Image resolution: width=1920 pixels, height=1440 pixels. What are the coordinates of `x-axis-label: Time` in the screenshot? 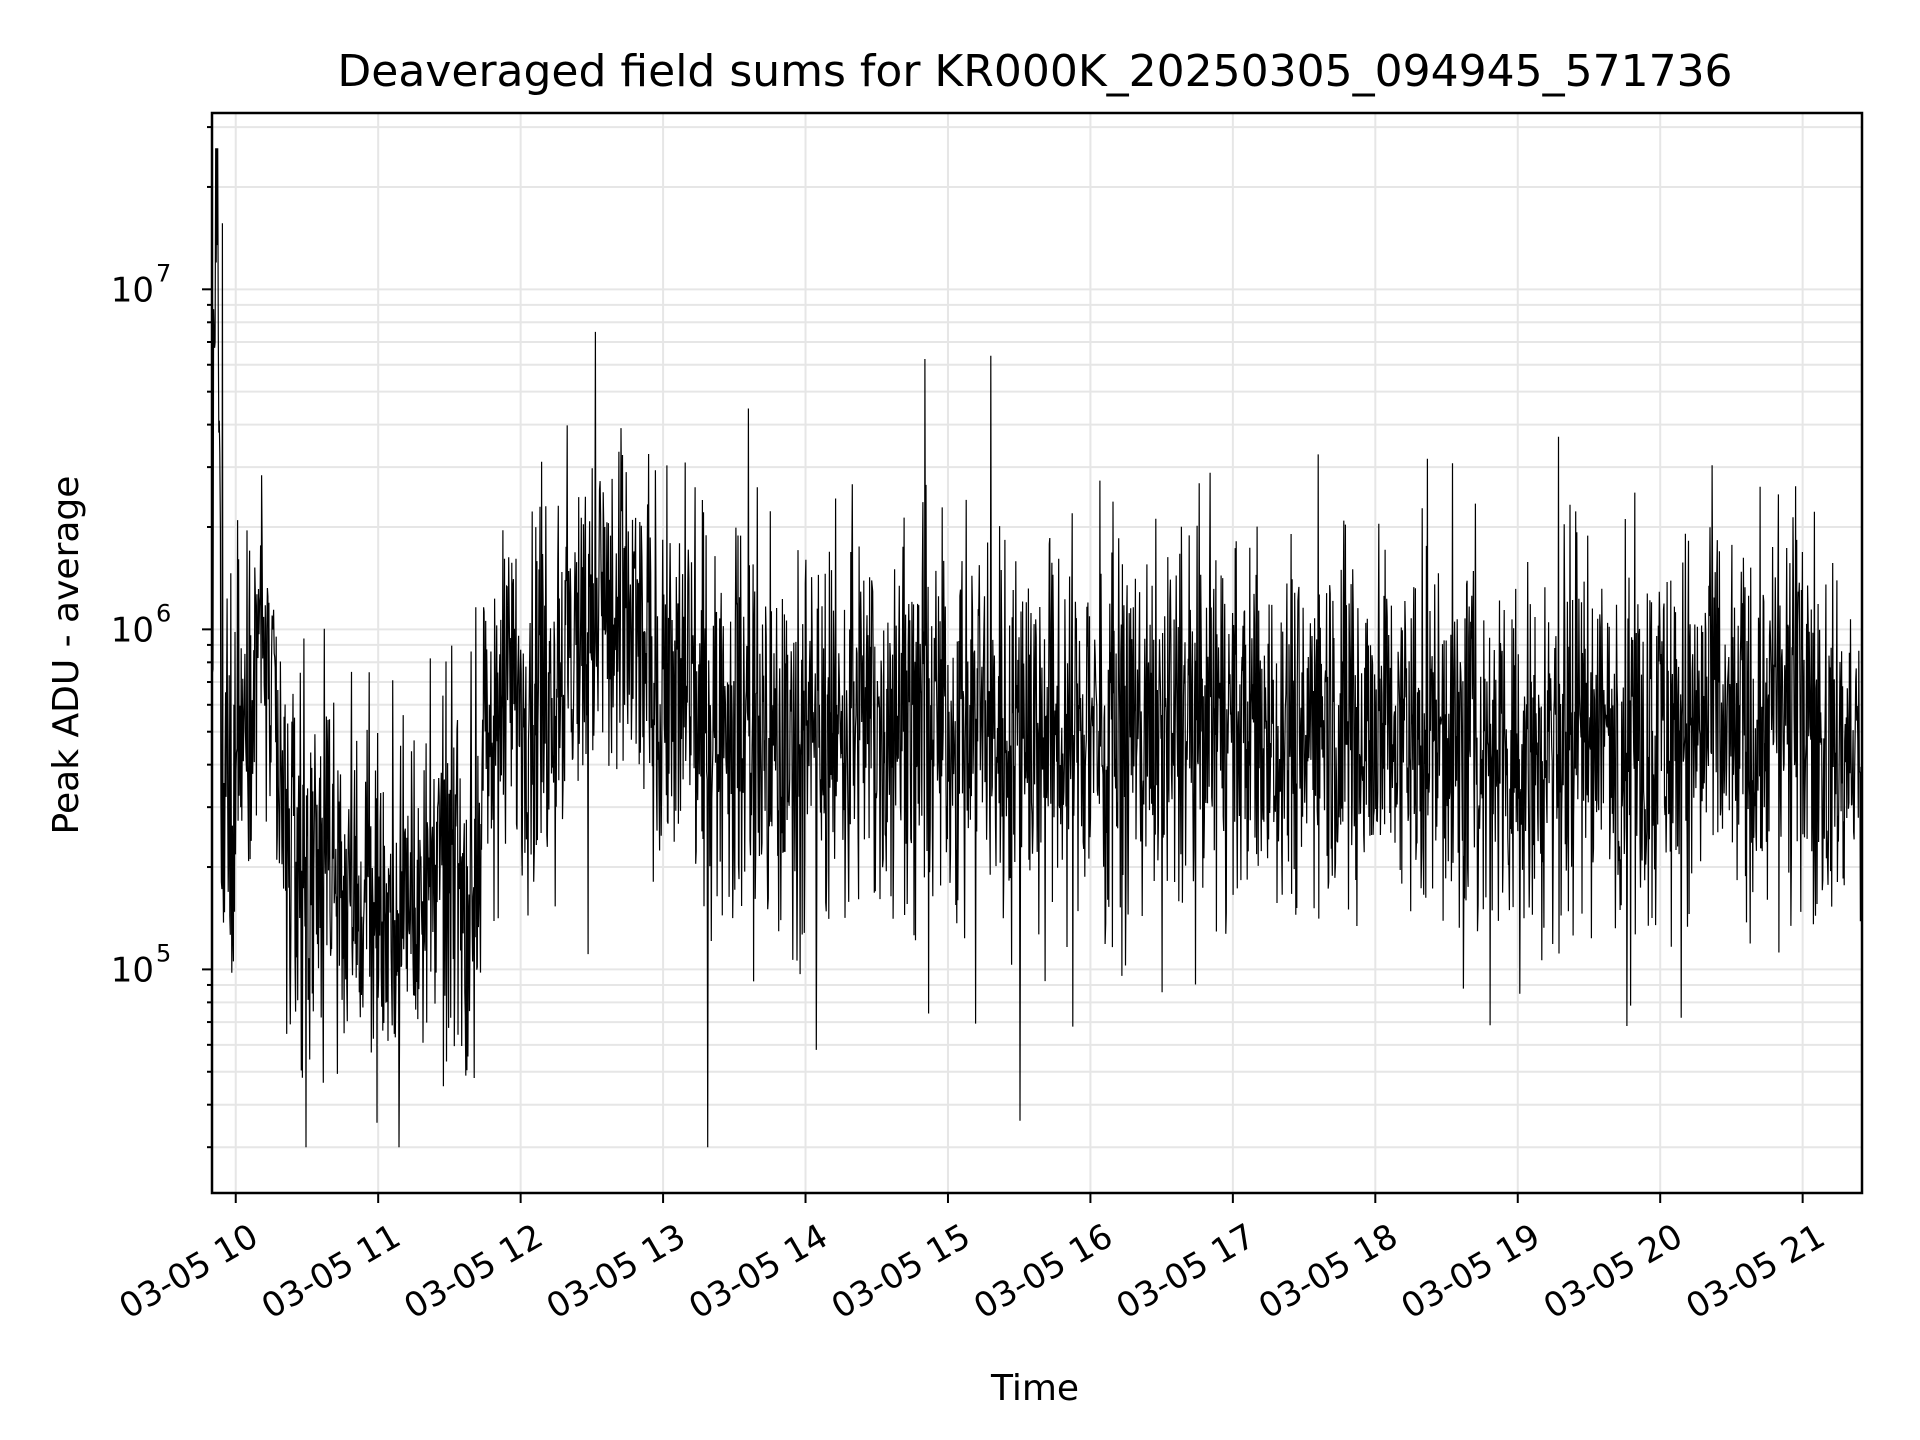 It's located at (1034, 1388).